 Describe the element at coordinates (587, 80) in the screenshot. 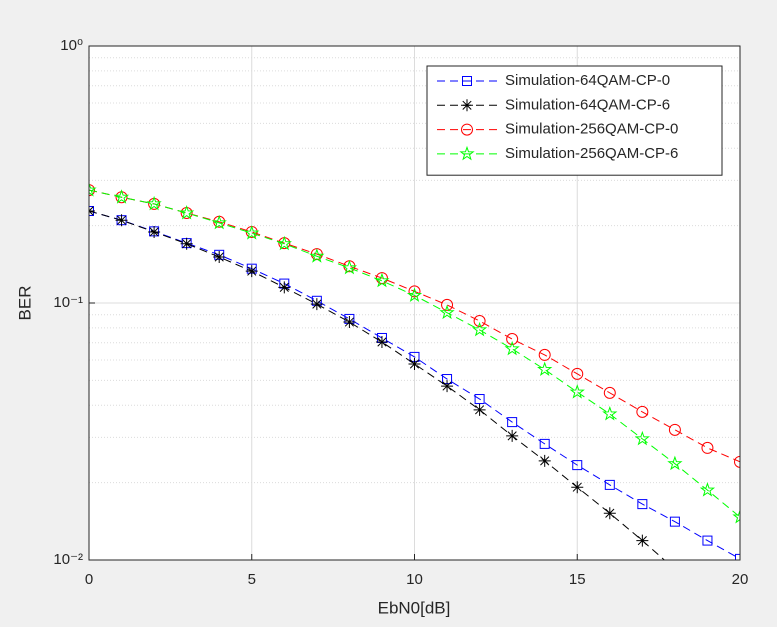

I see `legend-label: Simulation-64QAM-CP-0` at that location.